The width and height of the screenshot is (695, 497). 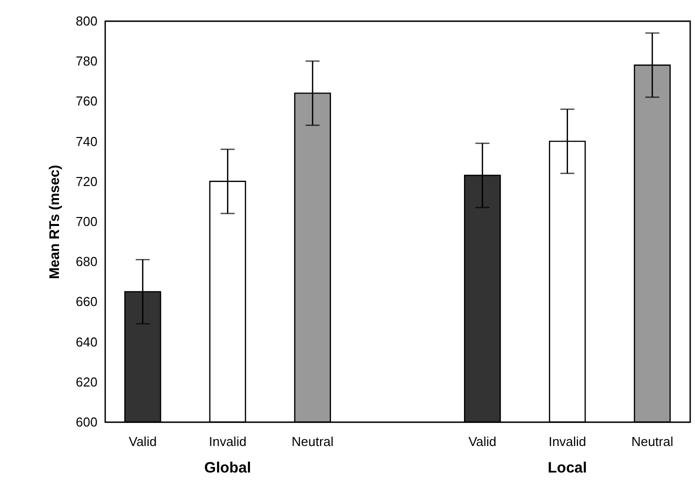 I want to click on y-tick-label: 640, so click(x=87, y=342).